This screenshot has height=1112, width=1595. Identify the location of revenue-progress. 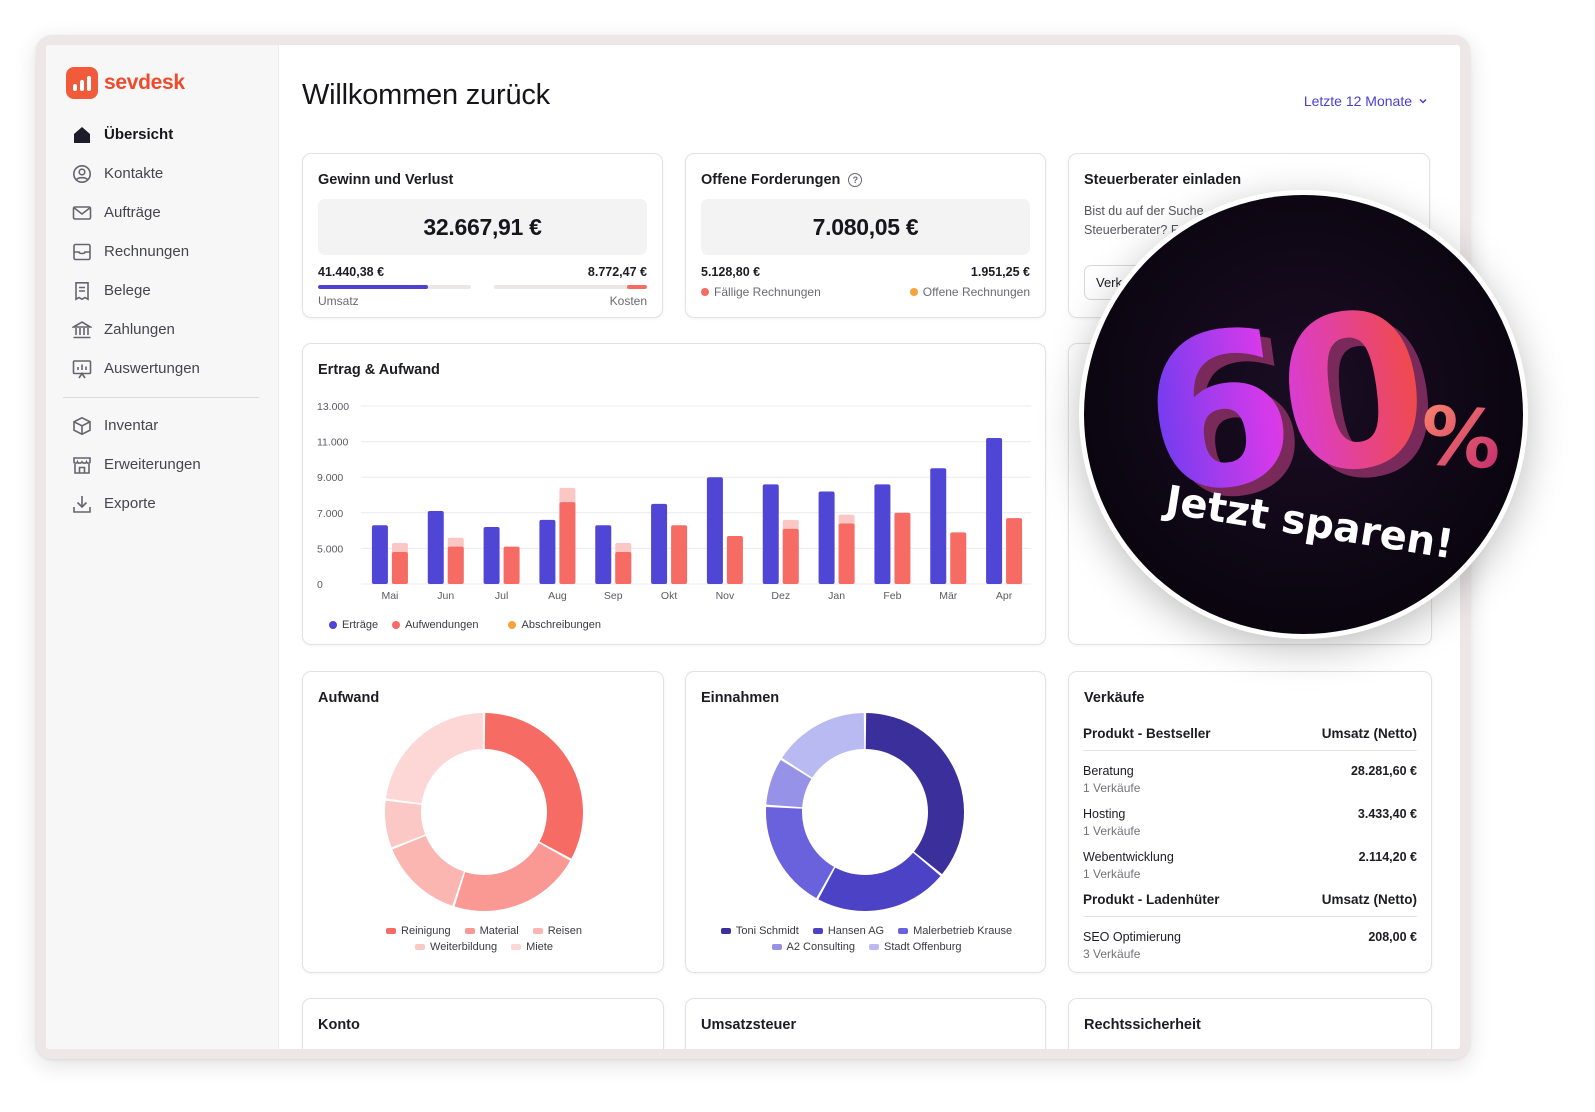
(394, 287).